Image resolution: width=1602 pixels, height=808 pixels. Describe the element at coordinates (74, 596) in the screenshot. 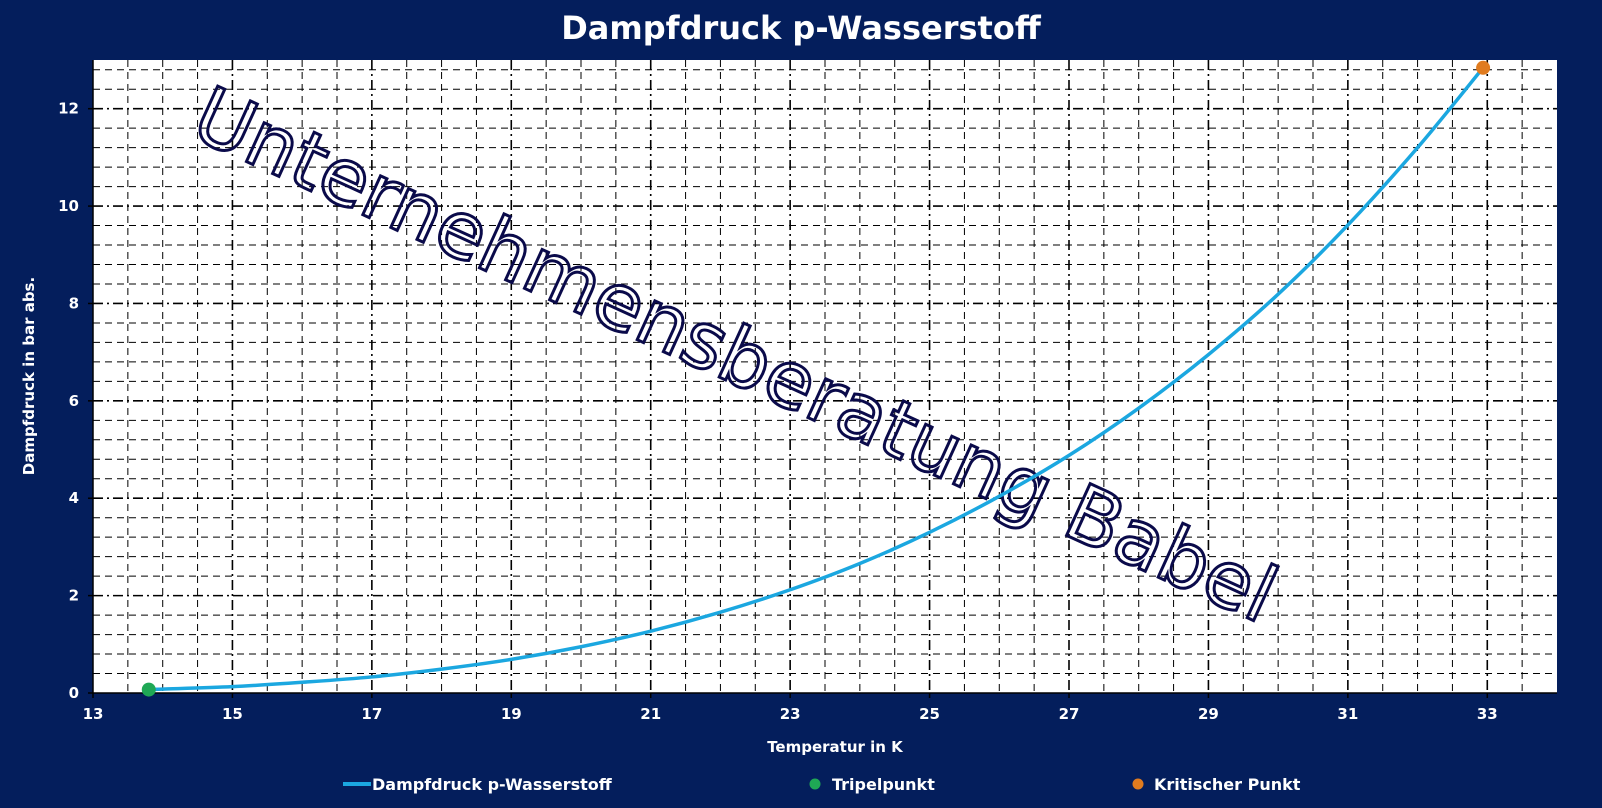

I see `y-tick-label: 2` at that location.